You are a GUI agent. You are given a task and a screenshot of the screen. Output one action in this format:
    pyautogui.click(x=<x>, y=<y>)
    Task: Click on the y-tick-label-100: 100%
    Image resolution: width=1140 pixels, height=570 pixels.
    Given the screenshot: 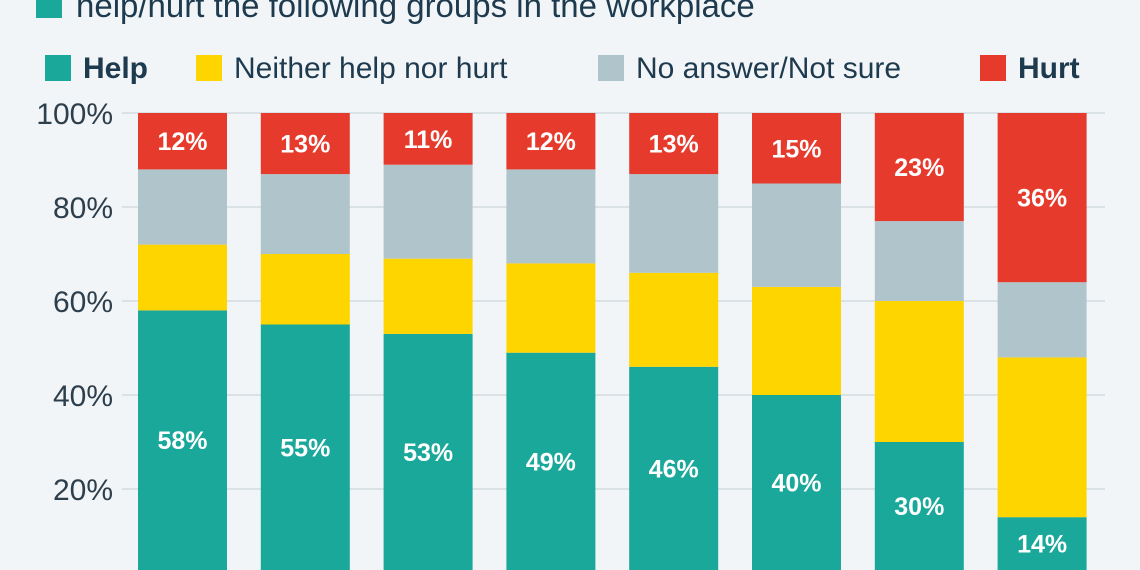 What is the action you would take?
    pyautogui.click(x=74, y=114)
    